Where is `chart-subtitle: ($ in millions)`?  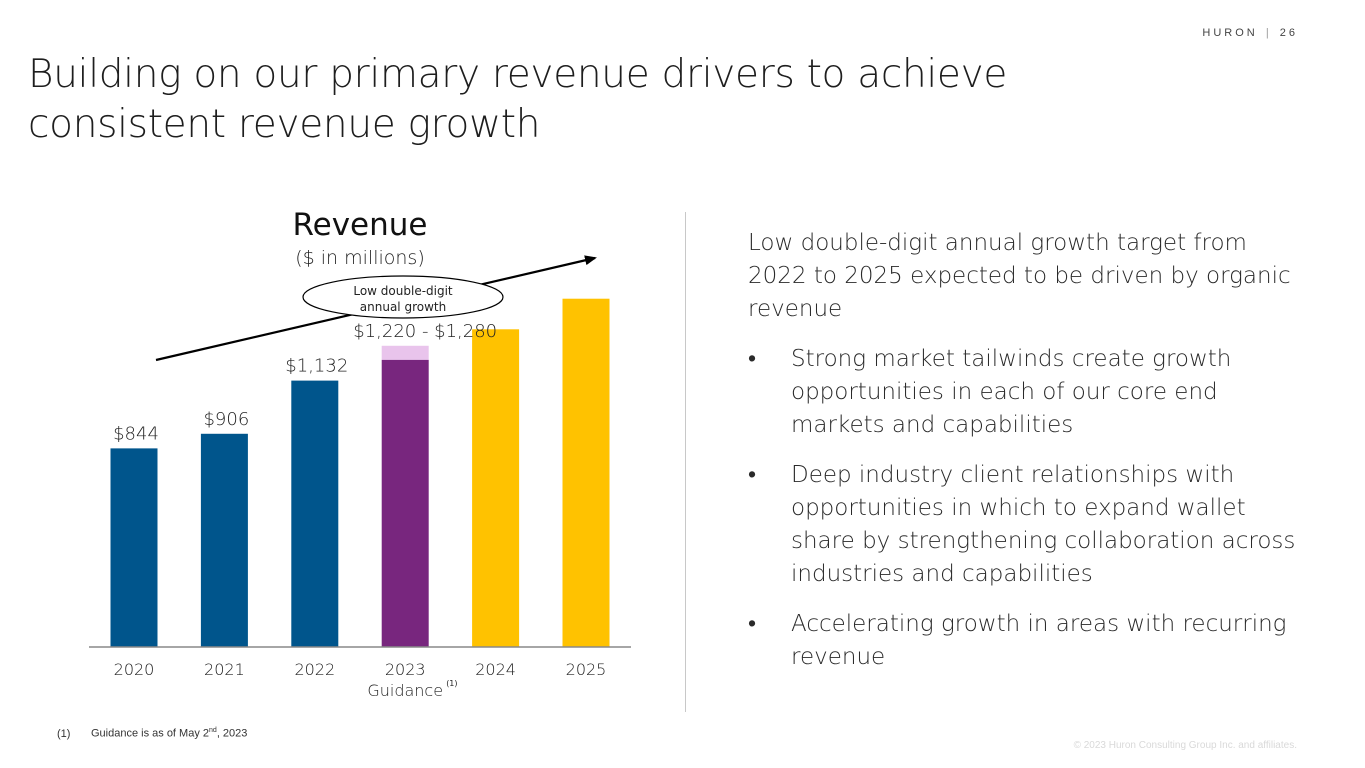
chart-subtitle: ($ in millions) is located at coordinates (360, 258).